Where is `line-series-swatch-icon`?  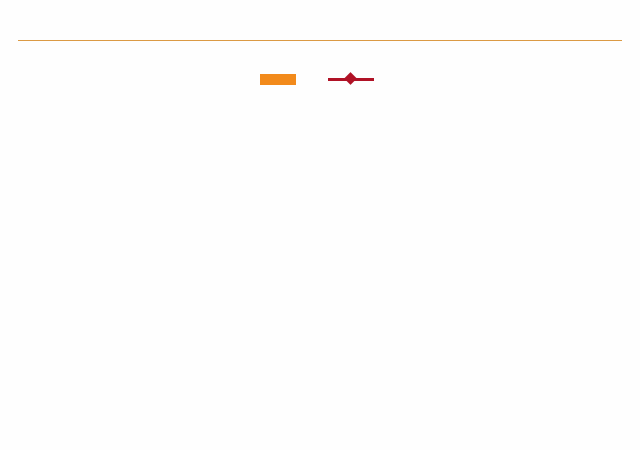 line-series-swatch-icon is located at coordinates (351, 78).